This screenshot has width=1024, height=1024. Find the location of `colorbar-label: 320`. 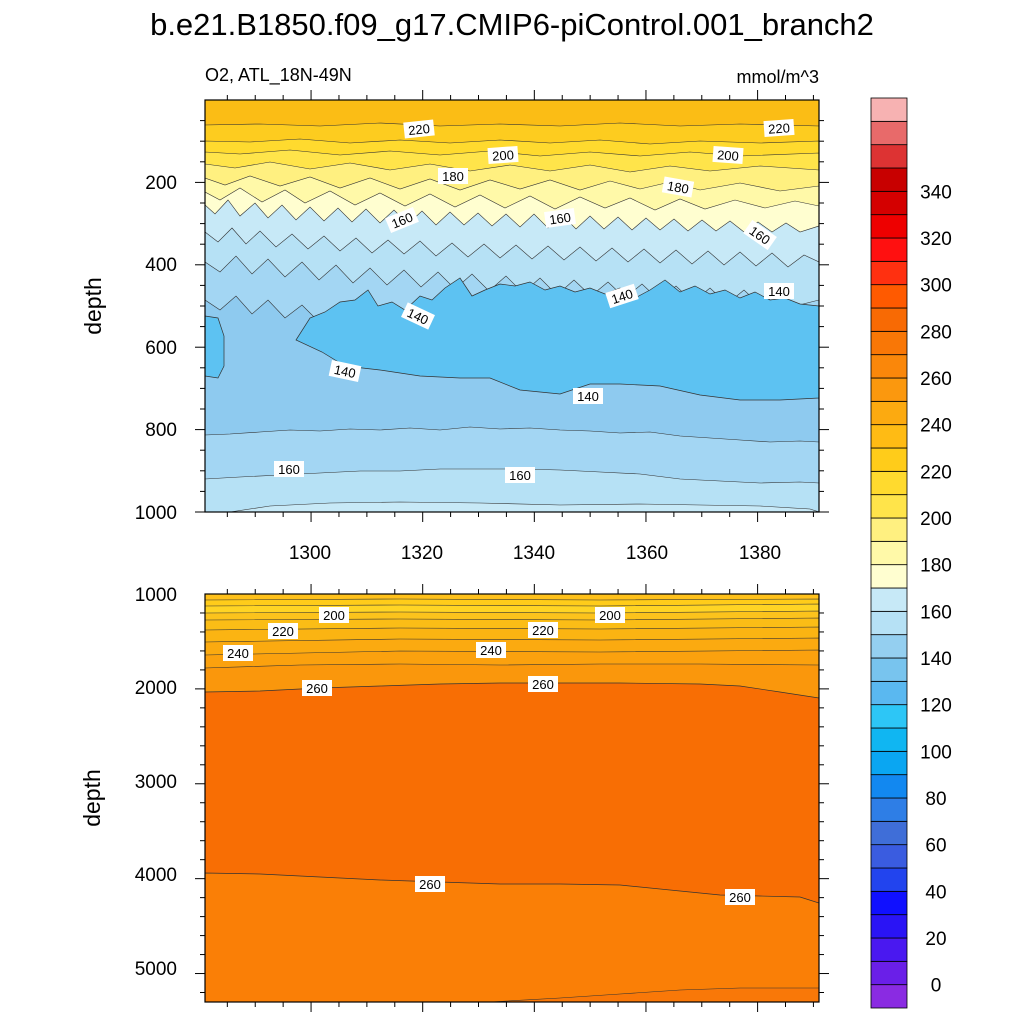

colorbar-label: 320 is located at coordinates (936, 239).